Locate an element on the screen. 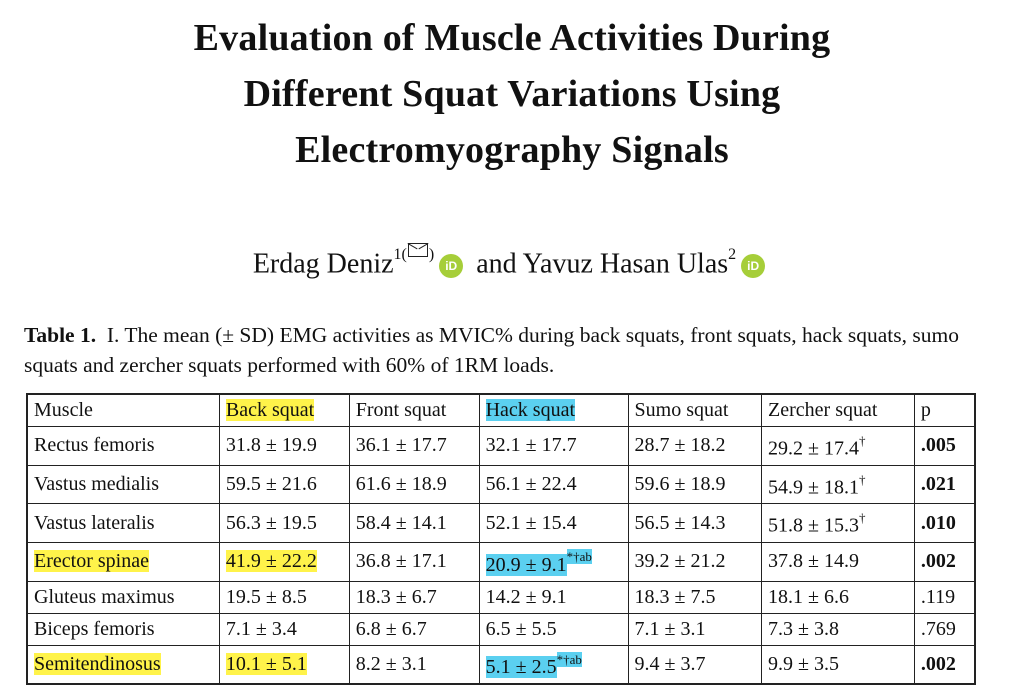 The height and width of the screenshot is (685, 1024). cell-zercher-squat: 37.8 ± 14.9 is located at coordinates (838, 561).